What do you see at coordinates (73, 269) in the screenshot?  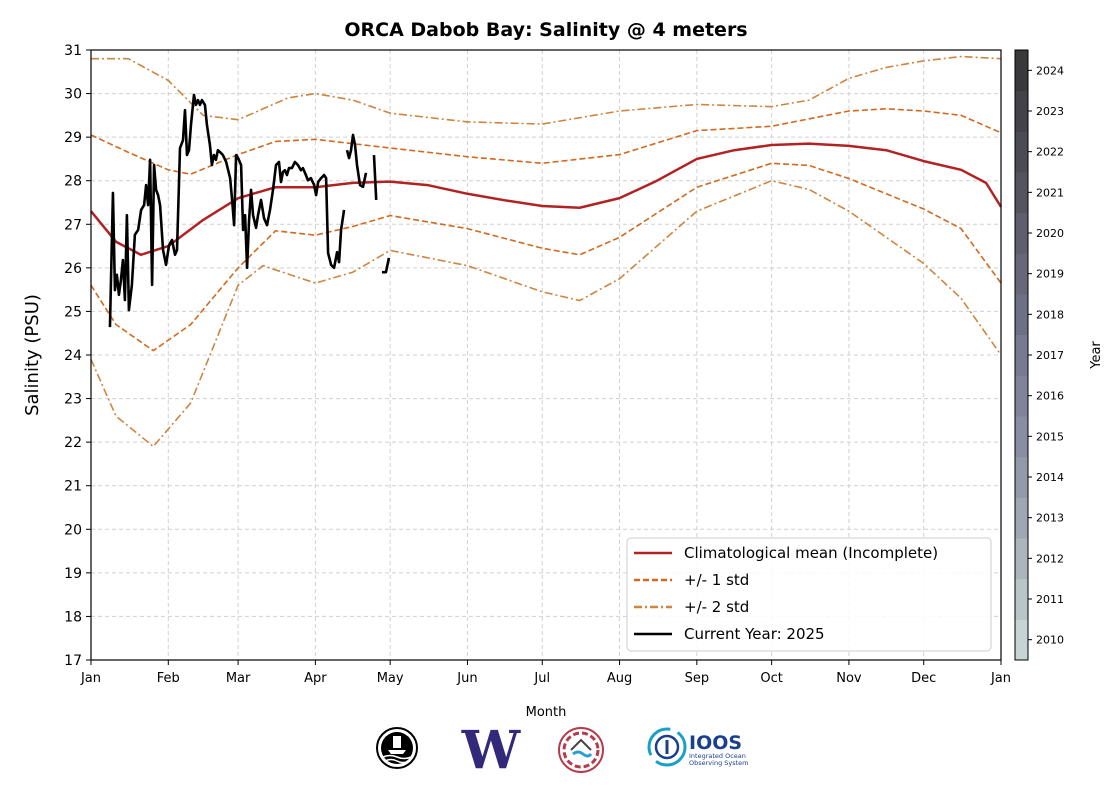 I see `y-tick-label: 26` at bounding box center [73, 269].